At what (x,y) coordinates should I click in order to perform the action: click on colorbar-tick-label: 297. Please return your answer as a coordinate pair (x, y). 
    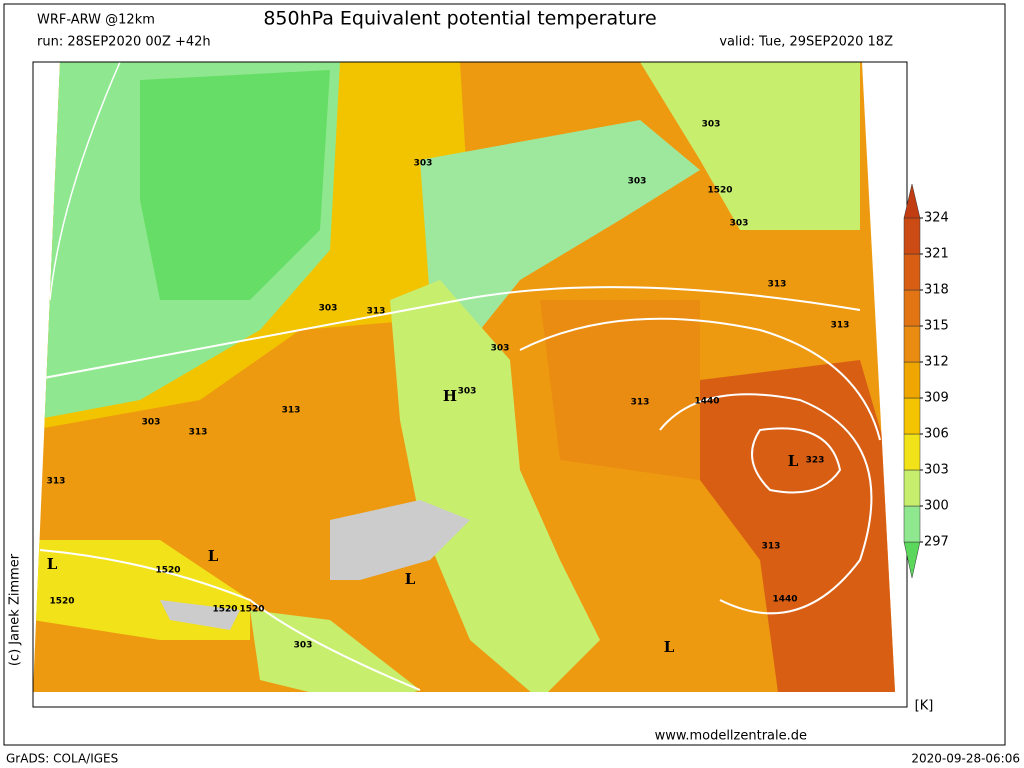
    Looking at the image, I should click on (936, 542).